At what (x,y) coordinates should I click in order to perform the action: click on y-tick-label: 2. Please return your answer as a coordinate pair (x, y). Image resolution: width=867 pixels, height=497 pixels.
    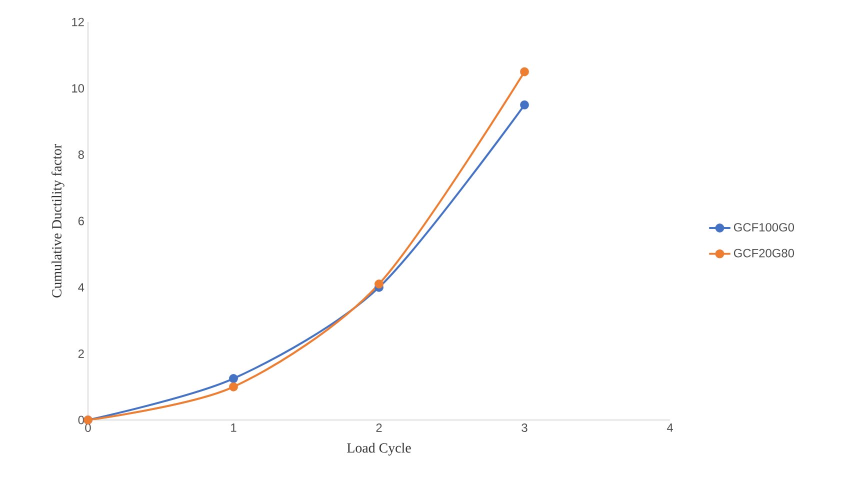
    Looking at the image, I should click on (81, 353).